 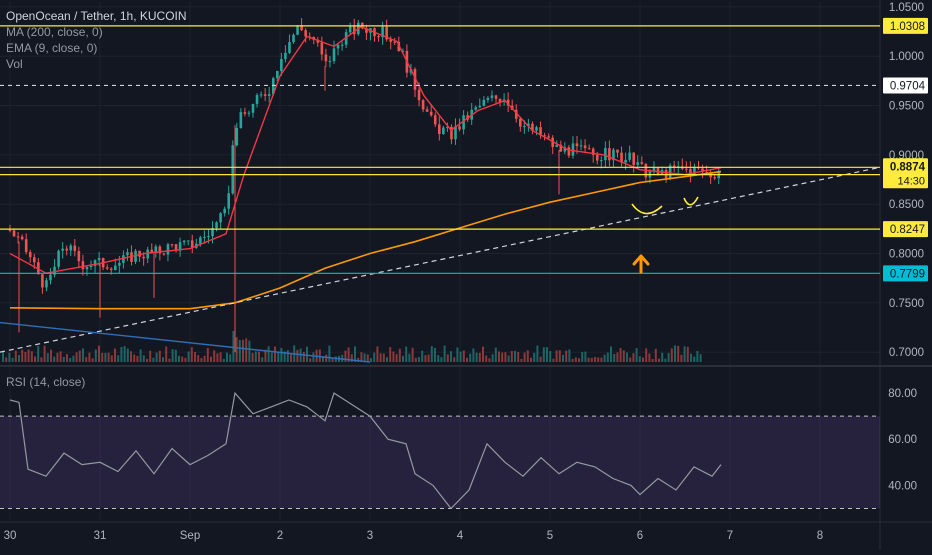 I want to click on level-0-7799-tag, so click(x=905, y=273).